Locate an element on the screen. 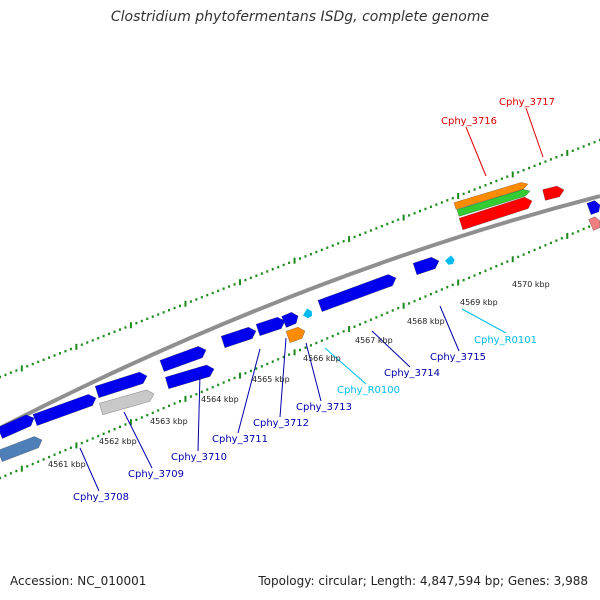 This screenshot has width=600, height=600. gene-cphy-3709-upper-shape is located at coordinates (64, 410).